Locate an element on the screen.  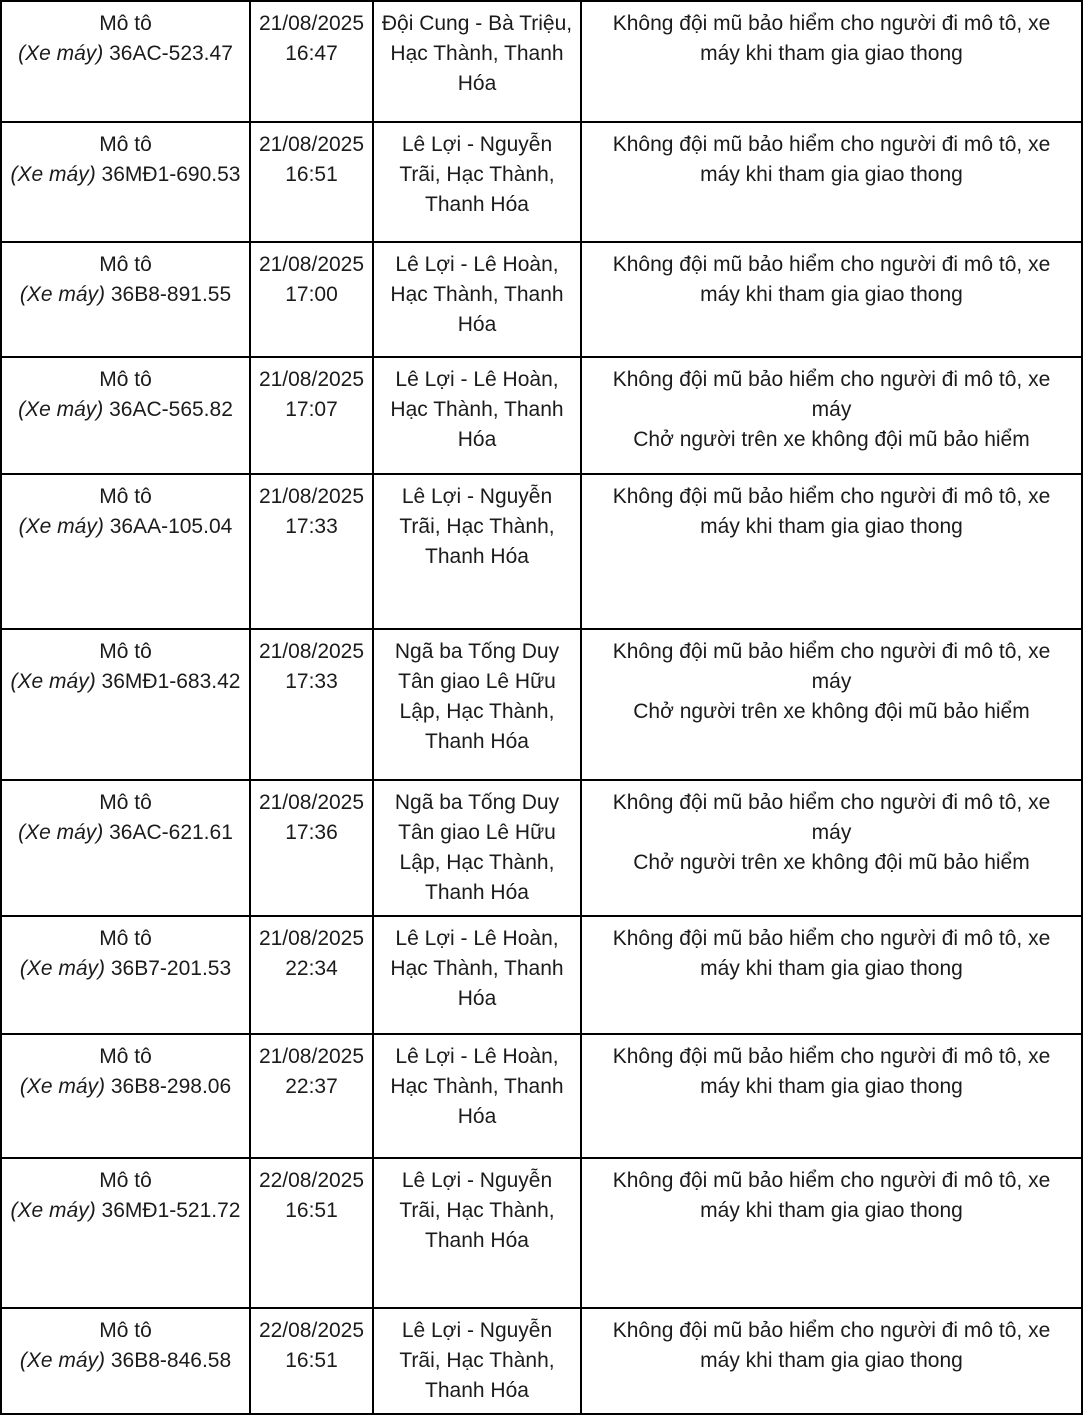
violation-time: 16:47 is located at coordinates (311, 53).